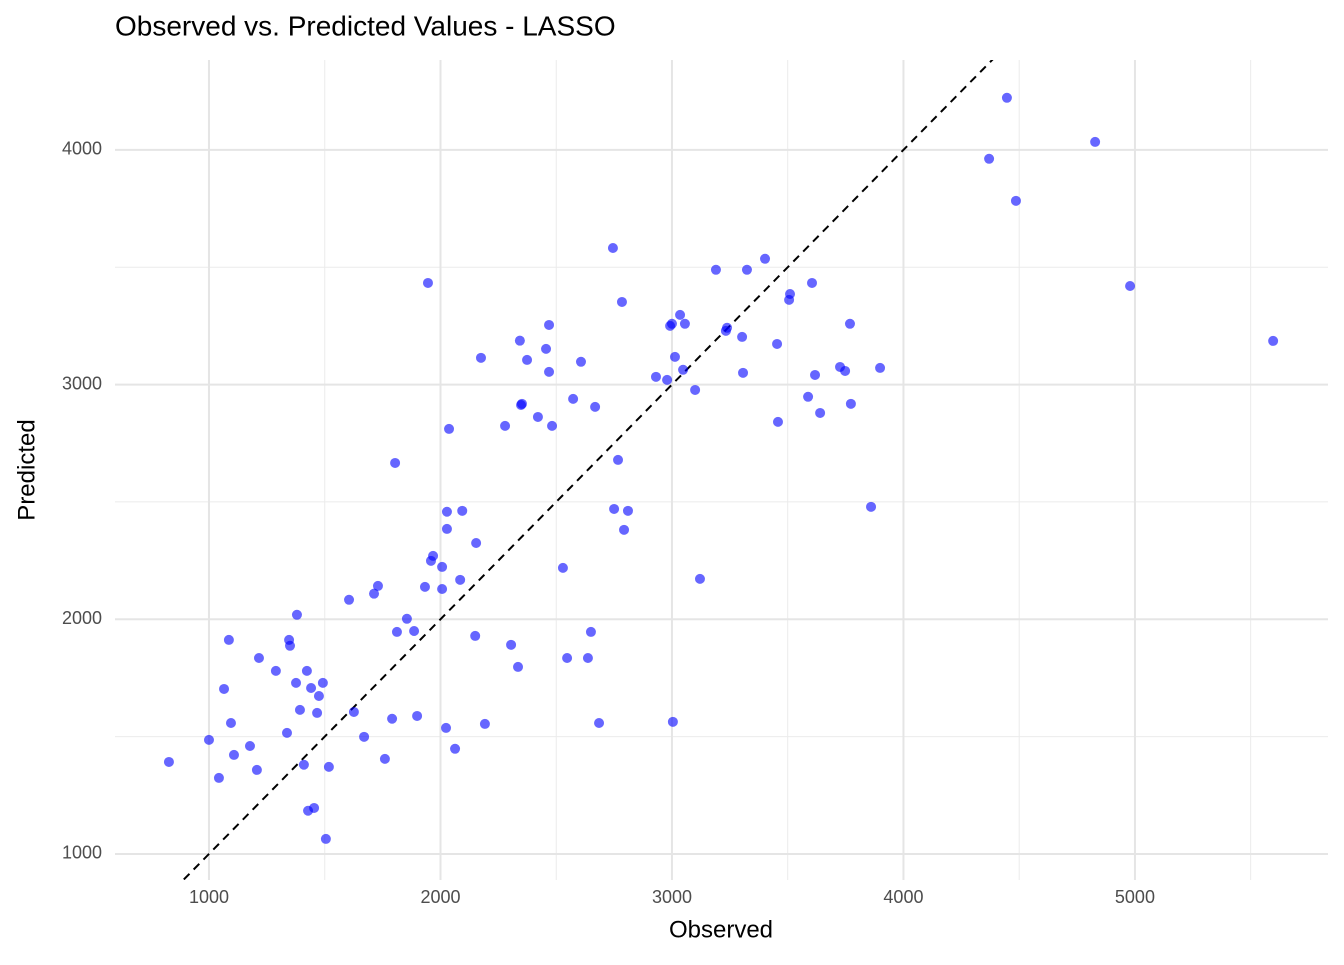  I want to click on x-axis-label: Observed, so click(721, 929).